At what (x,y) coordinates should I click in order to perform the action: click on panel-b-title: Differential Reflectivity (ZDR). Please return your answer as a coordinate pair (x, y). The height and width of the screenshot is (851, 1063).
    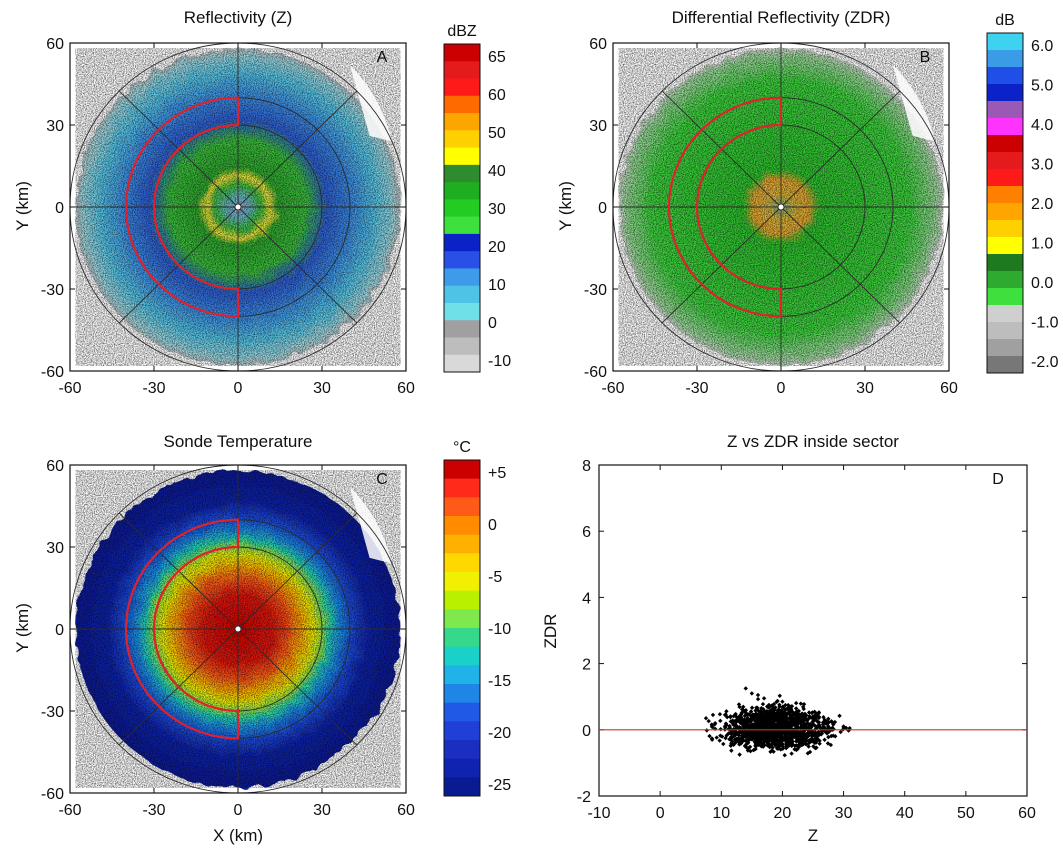
    Looking at the image, I should click on (781, 17).